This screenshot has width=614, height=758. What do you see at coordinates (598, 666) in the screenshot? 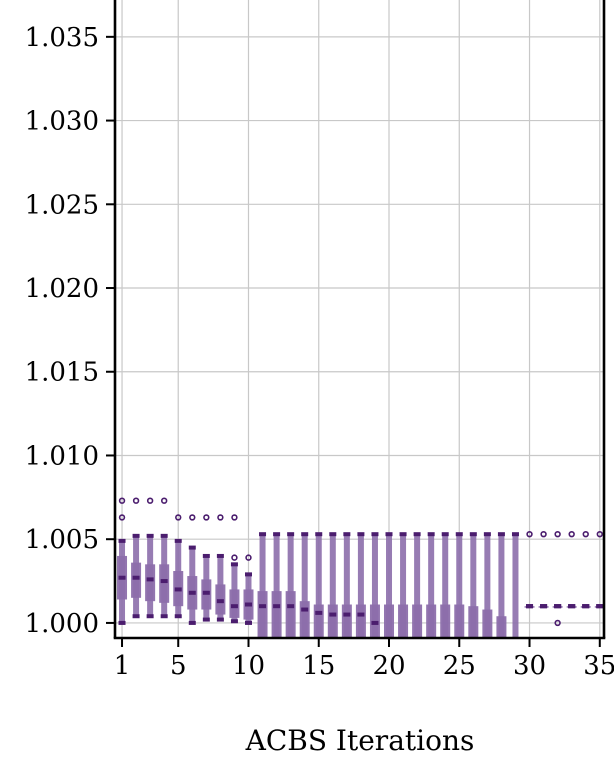
I see `x-tick-label: 35` at bounding box center [598, 666].